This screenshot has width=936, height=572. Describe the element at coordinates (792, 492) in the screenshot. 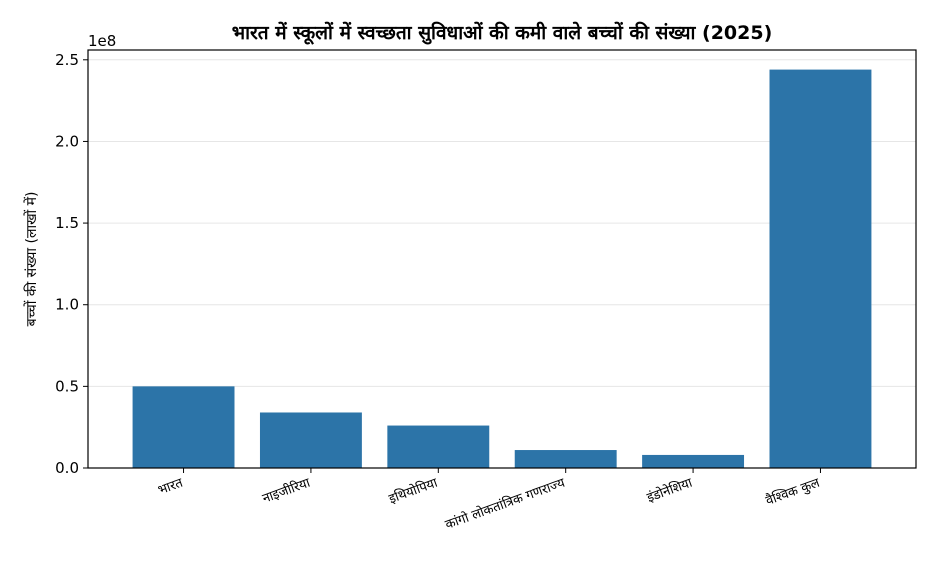

I see `x-tick-label: वैश्विक कुल` at that location.